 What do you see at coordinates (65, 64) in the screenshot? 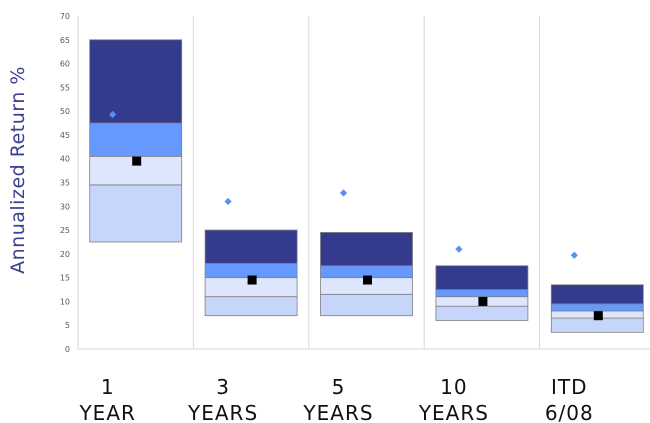
I see `y-tick-label: 60` at bounding box center [65, 64].